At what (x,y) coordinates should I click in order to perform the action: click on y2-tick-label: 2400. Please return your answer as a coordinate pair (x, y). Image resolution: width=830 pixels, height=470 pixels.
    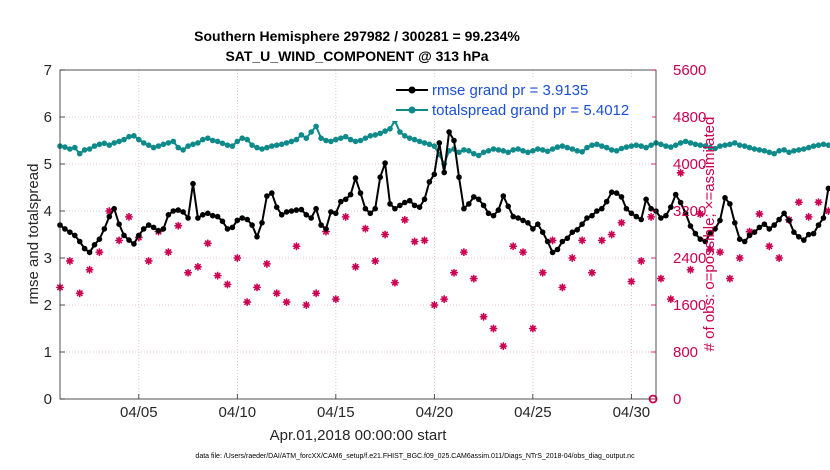
    Looking at the image, I should click on (689, 258).